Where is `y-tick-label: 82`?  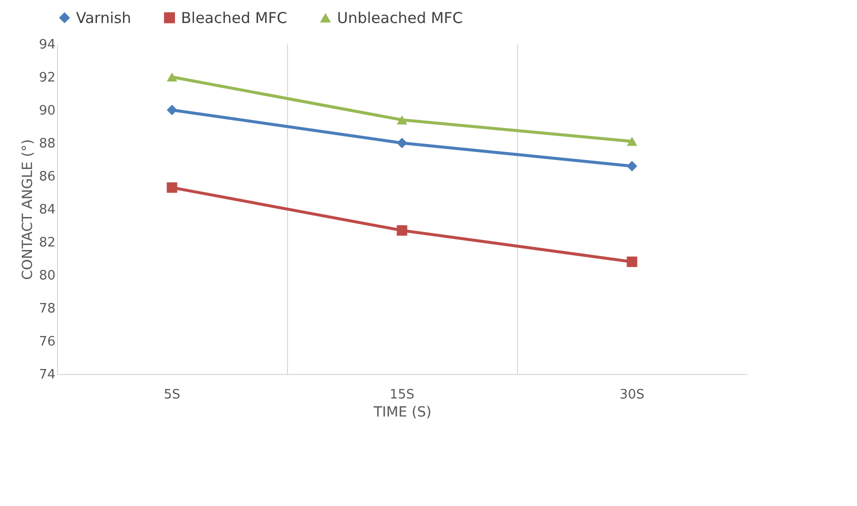
y-tick-label: 82 is located at coordinates (47, 243).